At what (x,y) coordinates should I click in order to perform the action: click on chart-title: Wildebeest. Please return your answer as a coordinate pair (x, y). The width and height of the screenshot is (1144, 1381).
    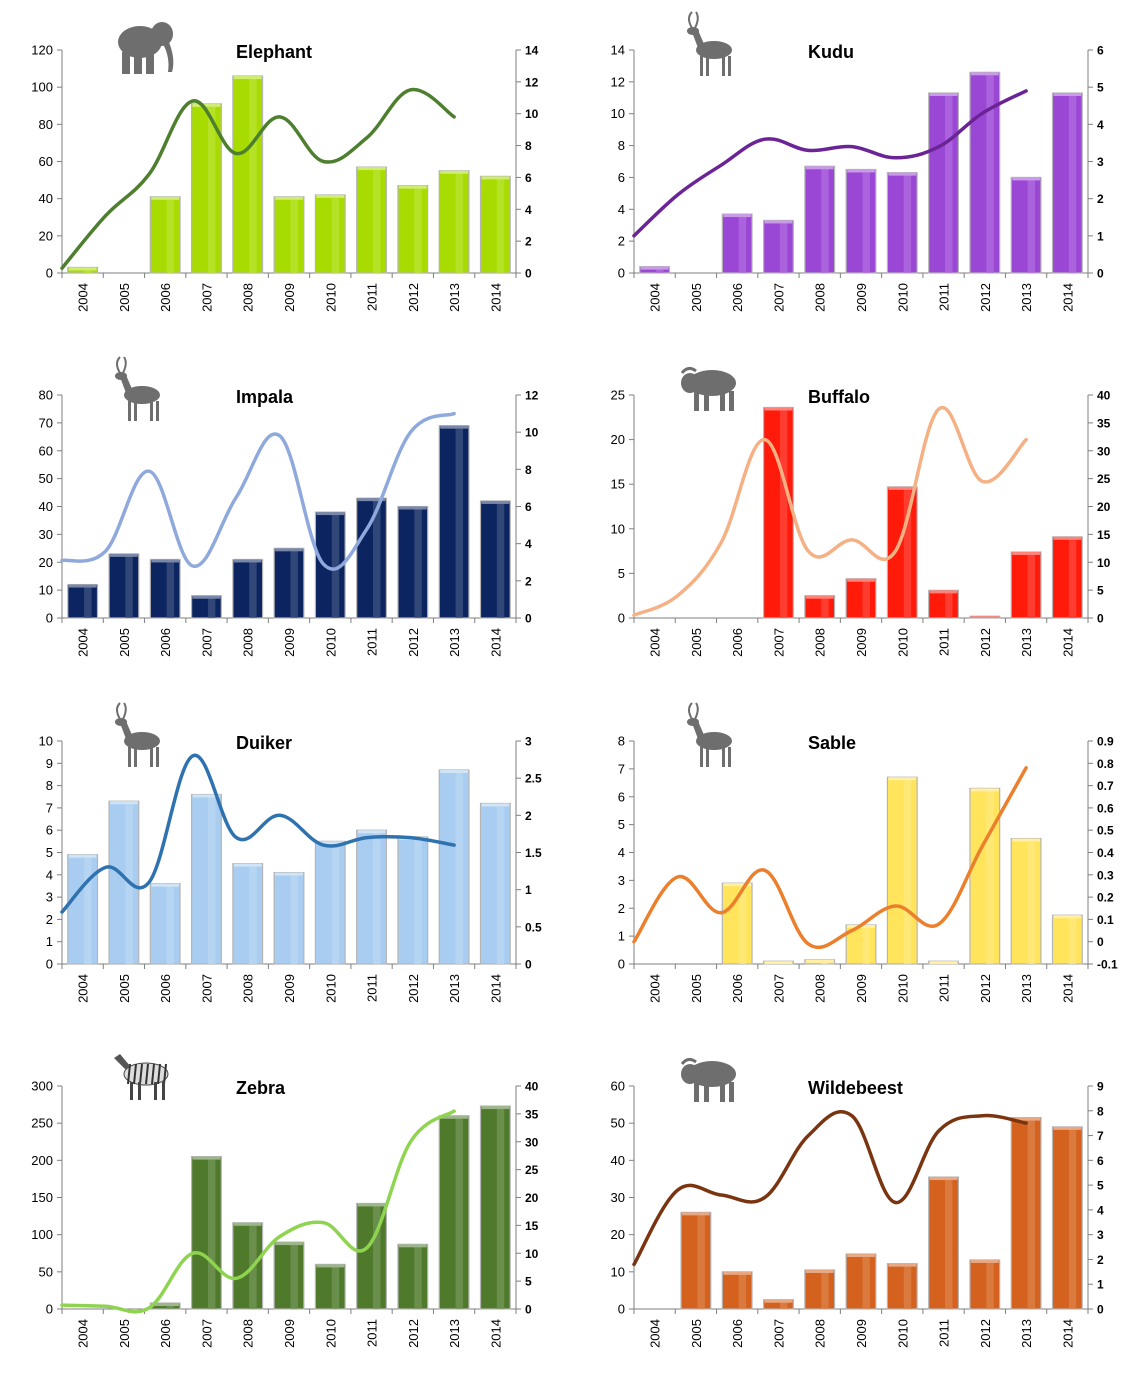
    Looking at the image, I should click on (855, 1088).